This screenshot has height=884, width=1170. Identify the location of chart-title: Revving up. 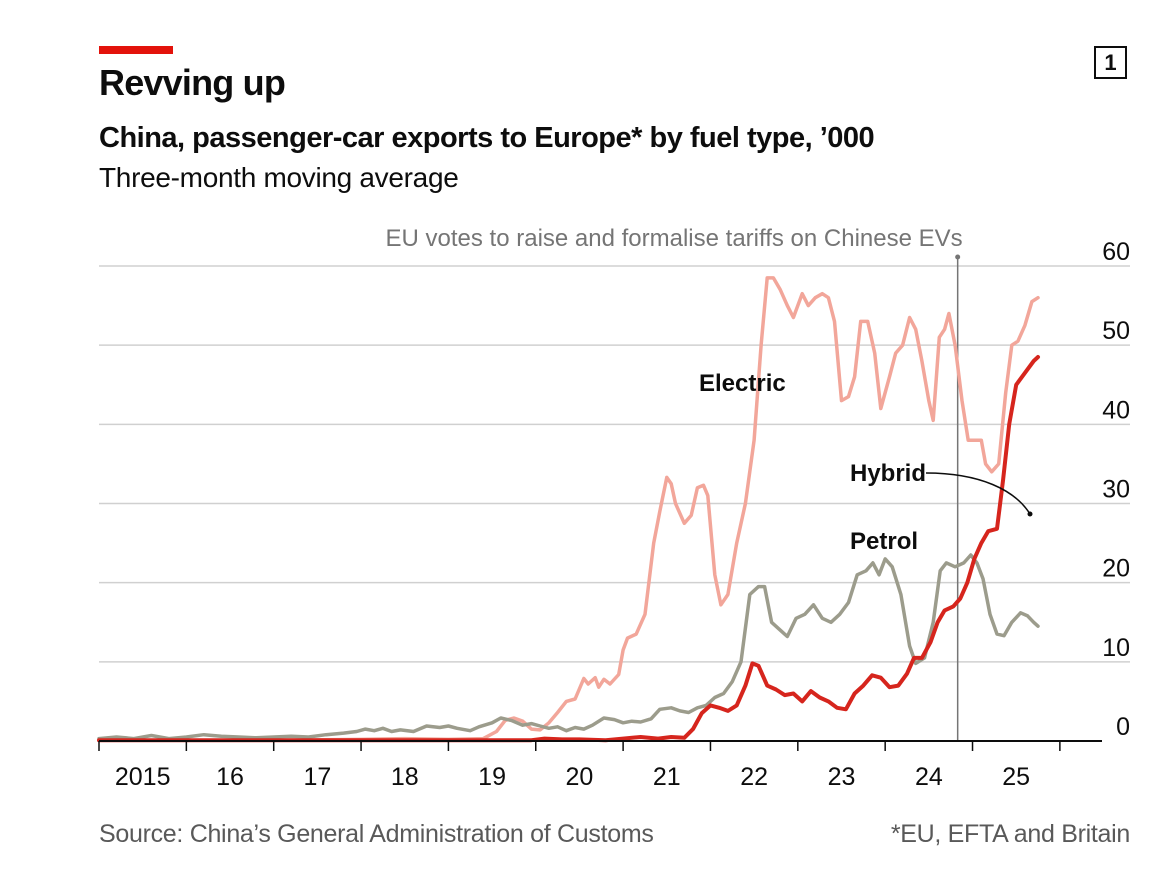
(192, 82).